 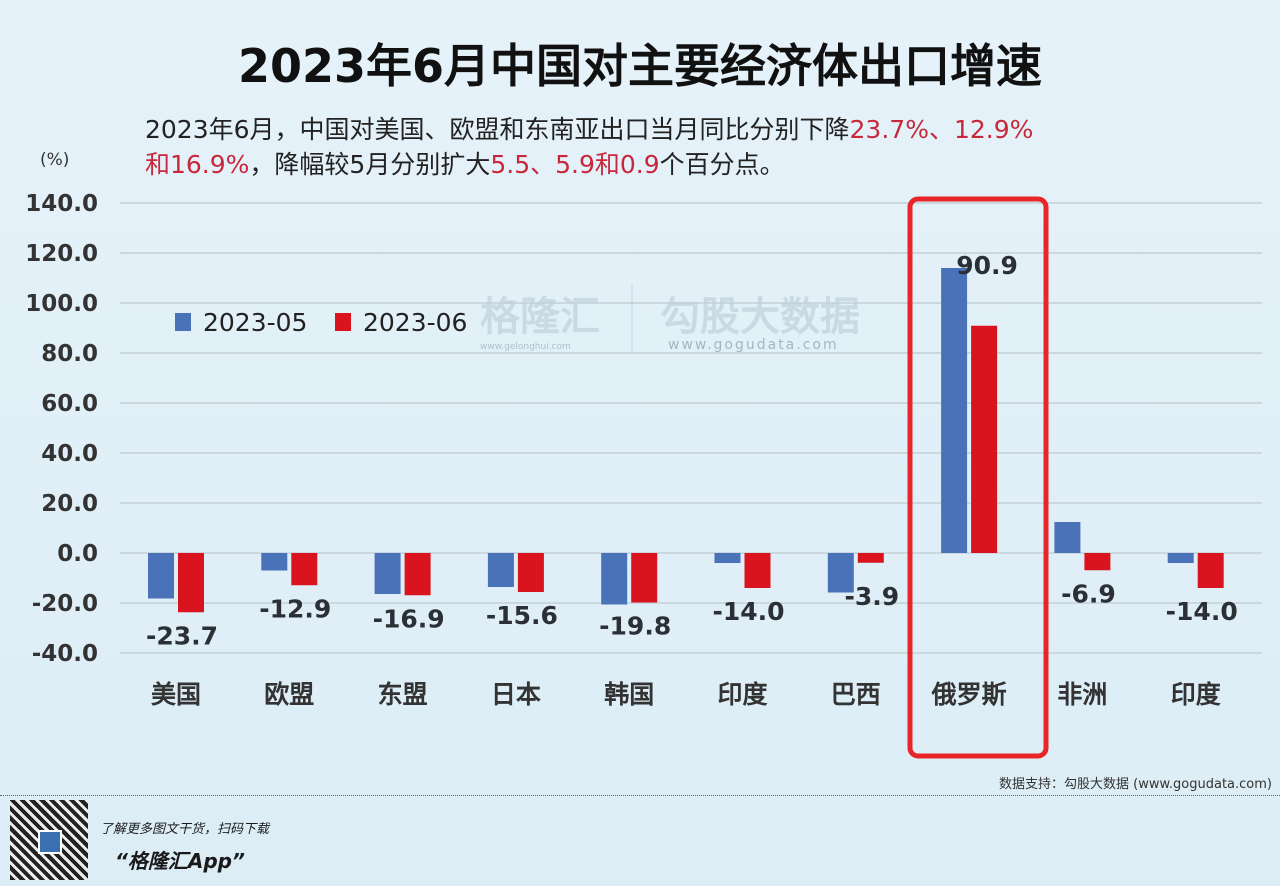 What do you see at coordinates (185, 829) in the screenshot?
I see `promo-text: 了解更多图文干货，扫码下载` at bounding box center [185, 829].